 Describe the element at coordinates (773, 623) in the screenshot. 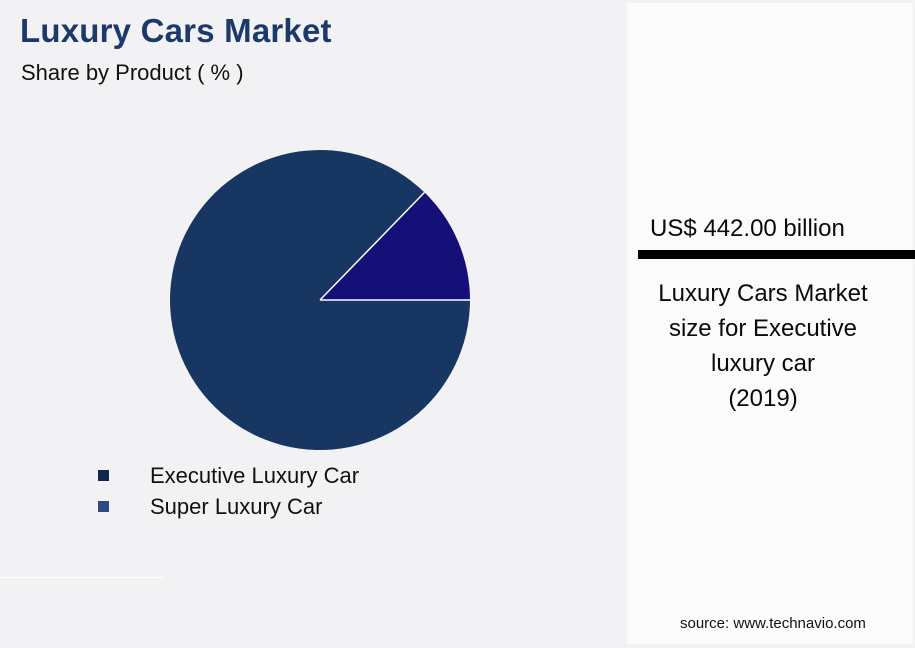

I see `source-text: source: www.technavio.com` at that location.